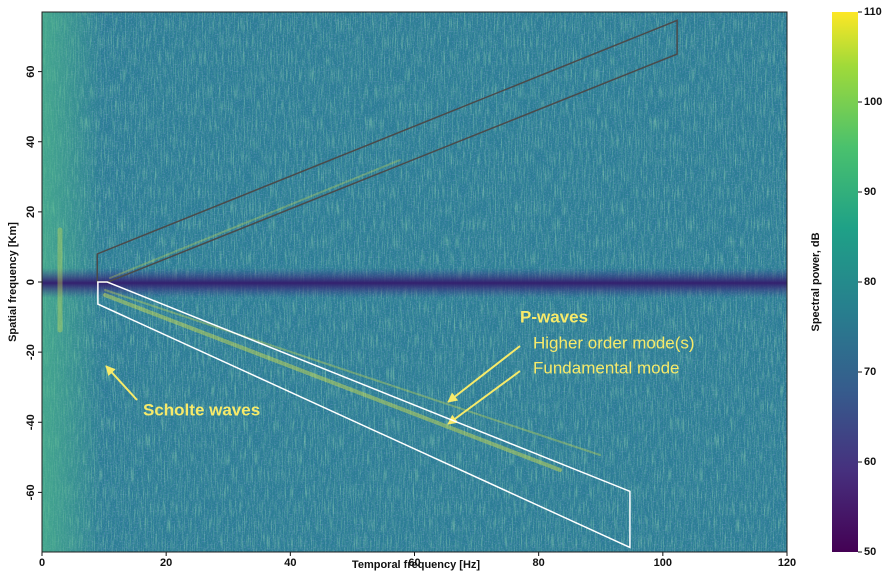 This screenshot has width=882, height=572. What do you see at coordinates (845, 282) in the screenshot?
I see `colorbar` at bounding box center [845, 282].